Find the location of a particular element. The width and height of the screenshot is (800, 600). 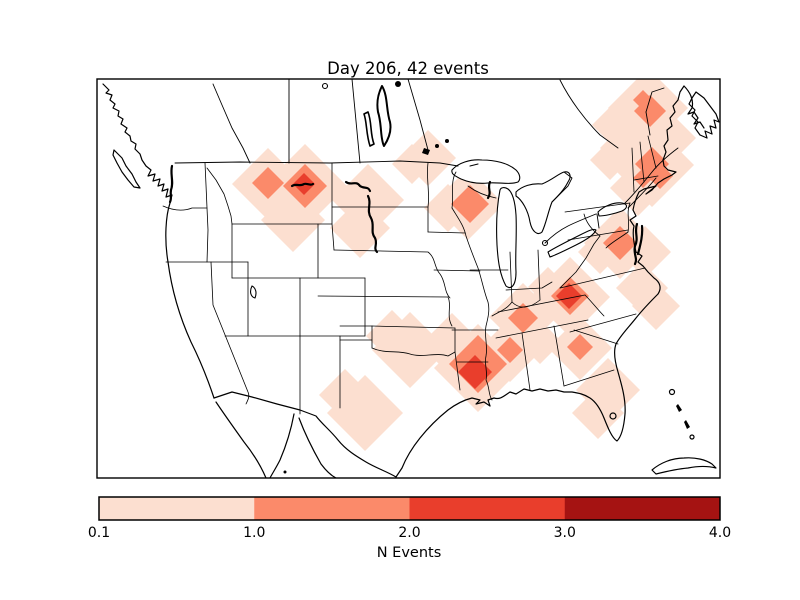

colorbar-tick-label: 2.0 is located at coordinates (409, 533).